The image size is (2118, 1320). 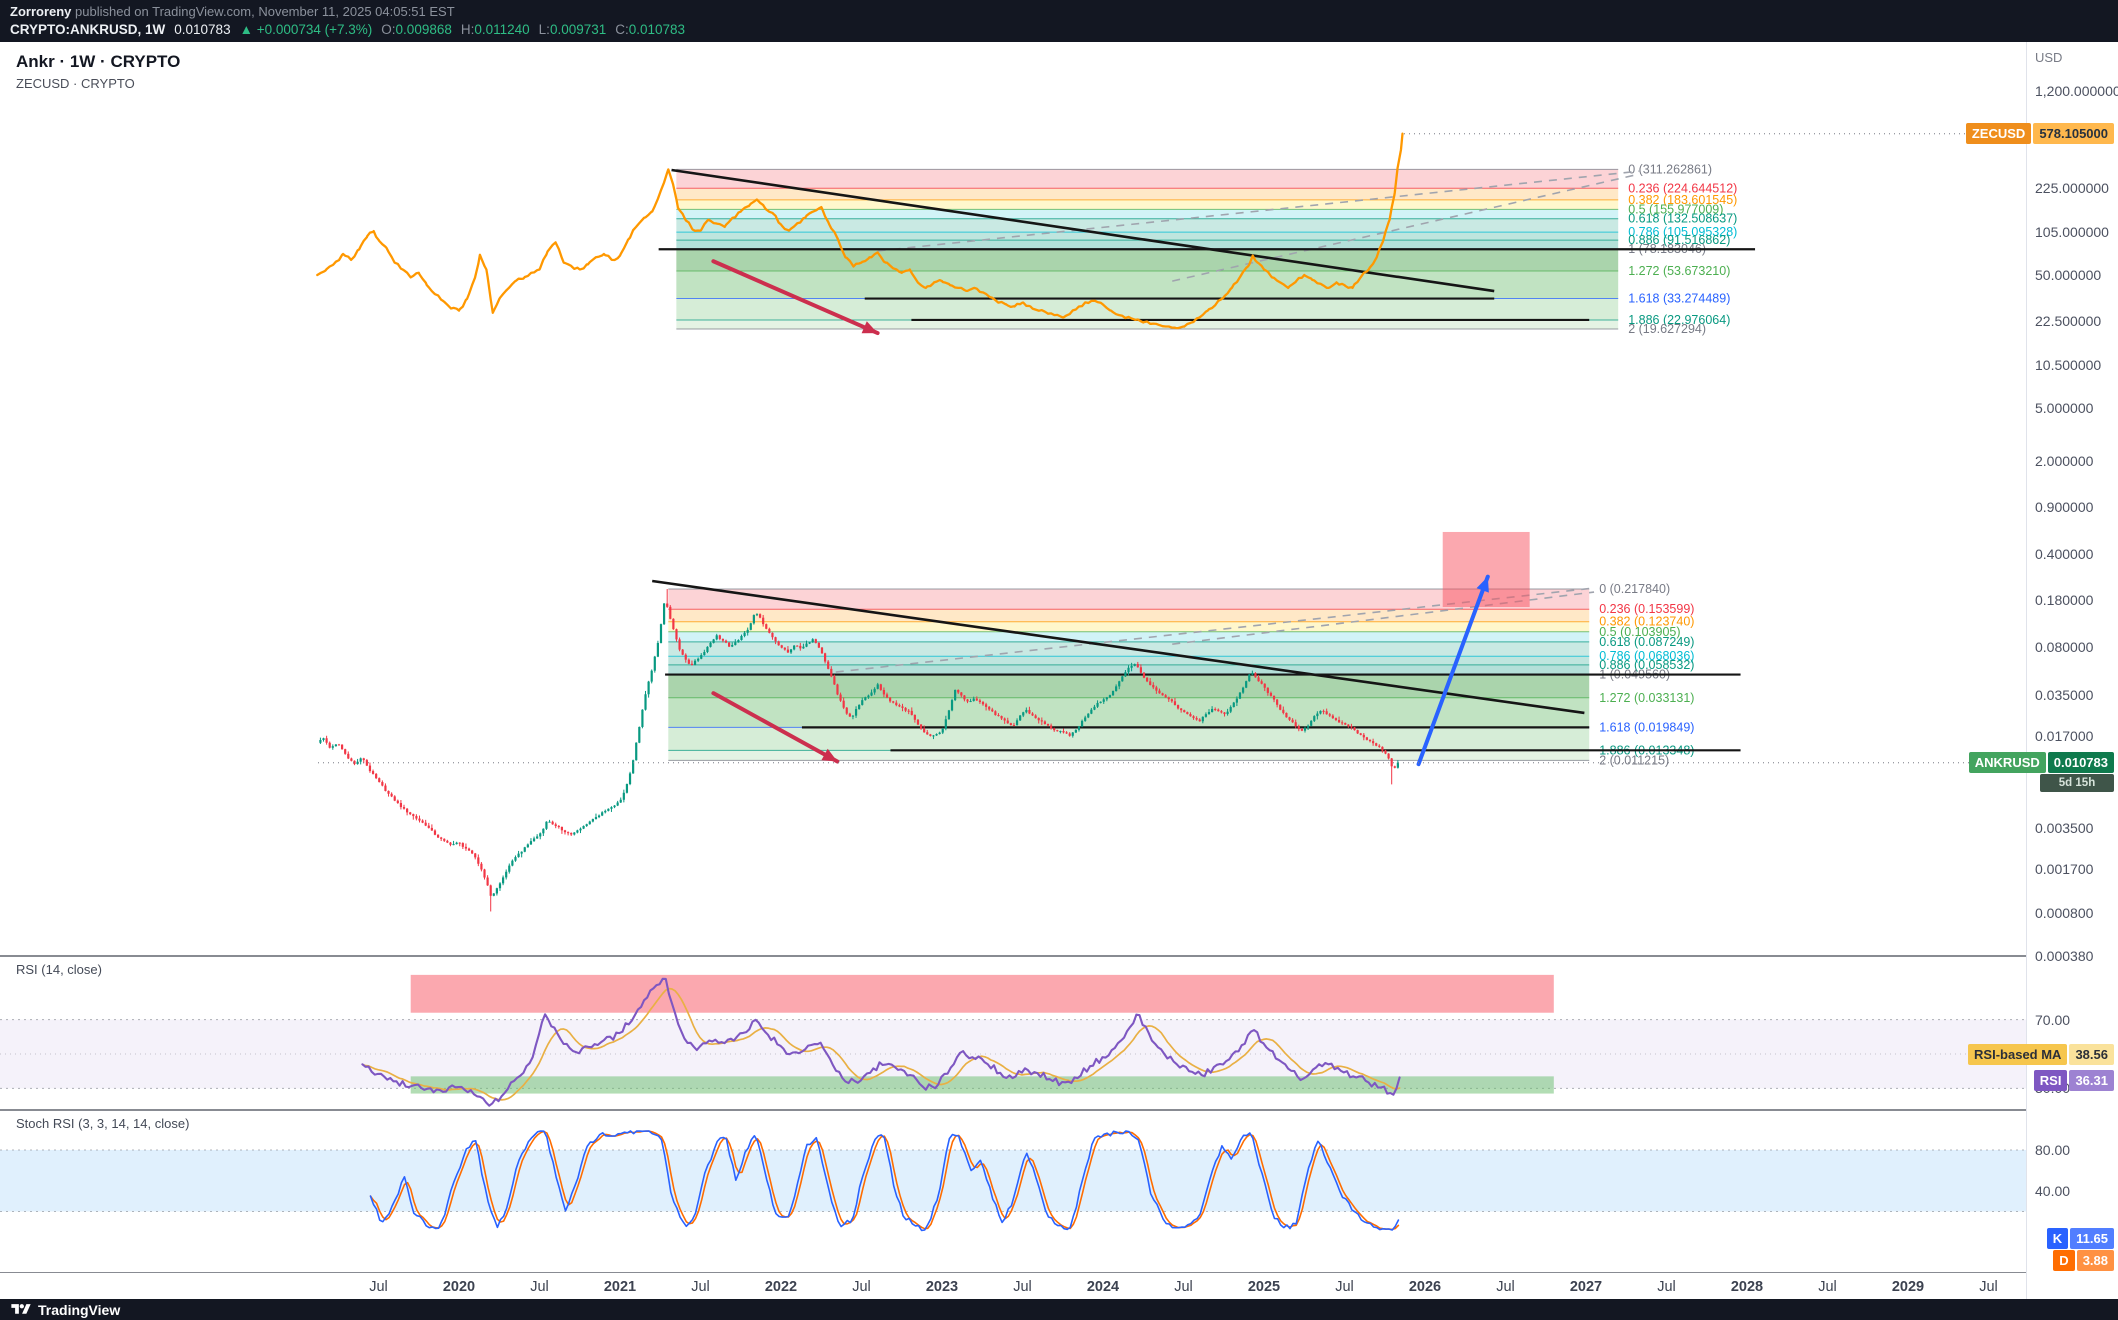 I want to click on fib-level-label: 0.886 (91.516862), so click(x=1679, y=240).